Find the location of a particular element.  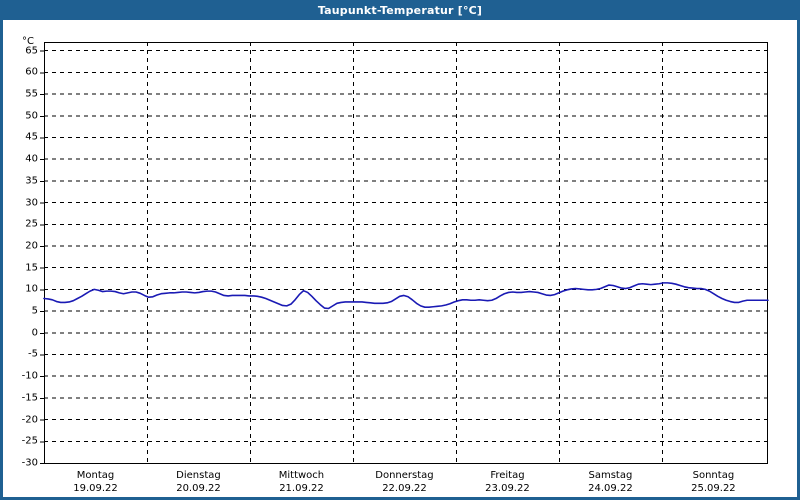

x-axis-date: 19.09.22 is located at coordinates (95, 488).